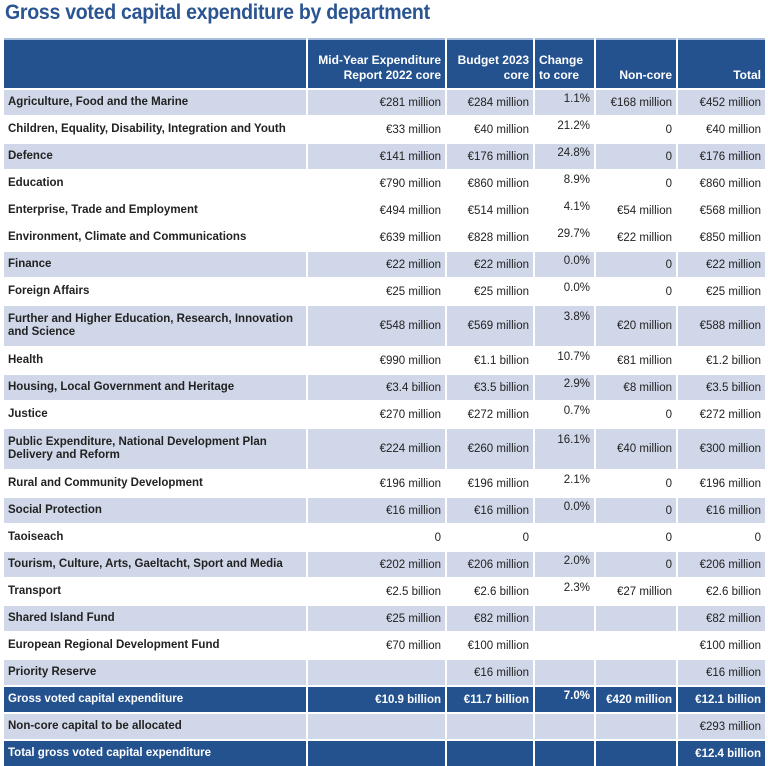 The image size is (768, 766). Describe the element at coordinates (564, 155) in the screenshot. I see `change-to-core-cell: 24.8%` at that location.